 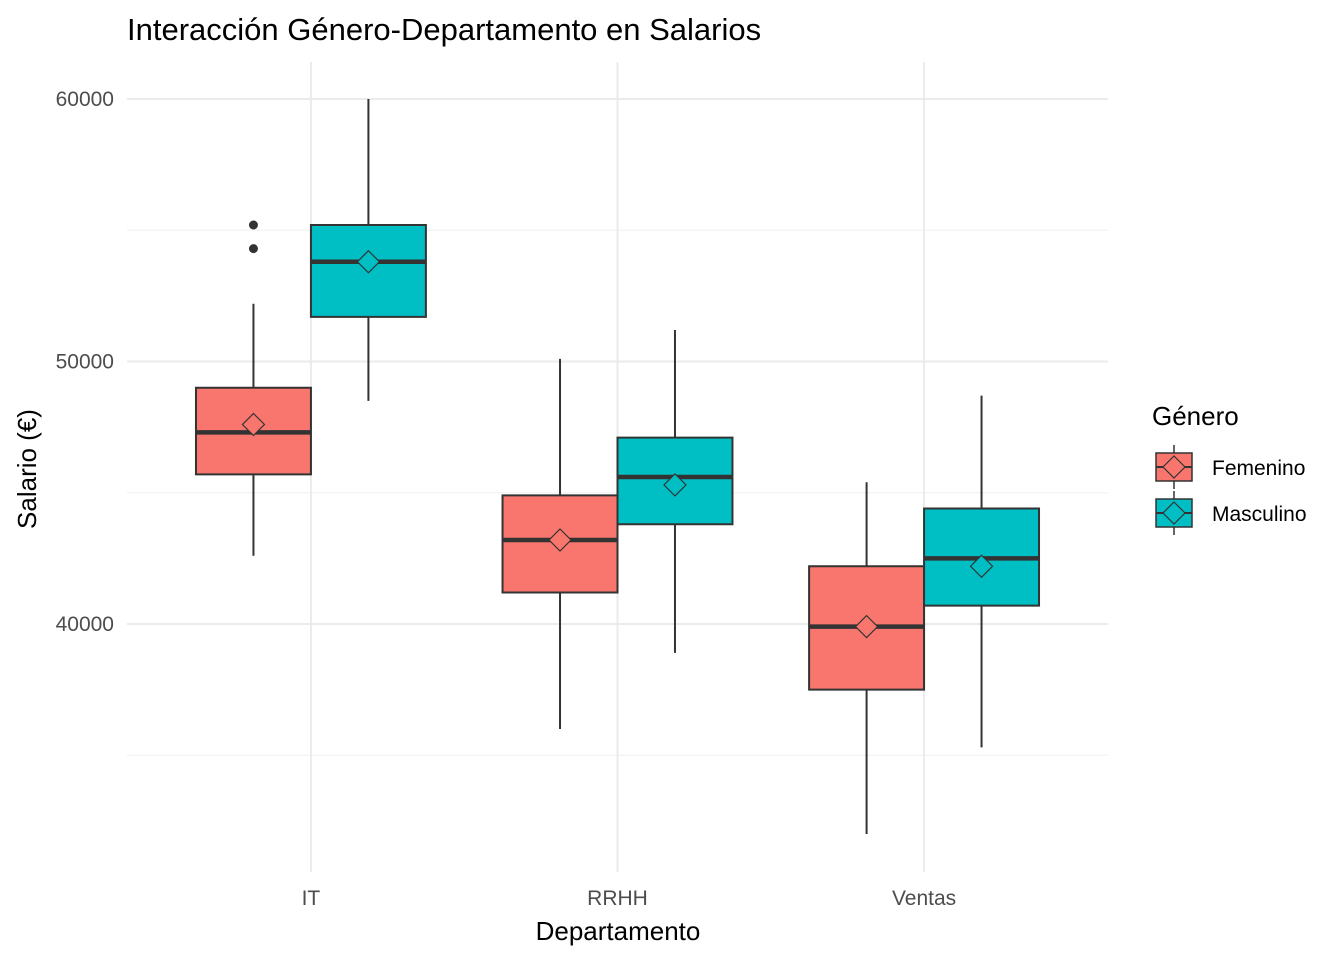 What do you see at coordinates (311, 898) in the screenshot?
I see `x-tick-label: IT` at bounding box center [311, 898].